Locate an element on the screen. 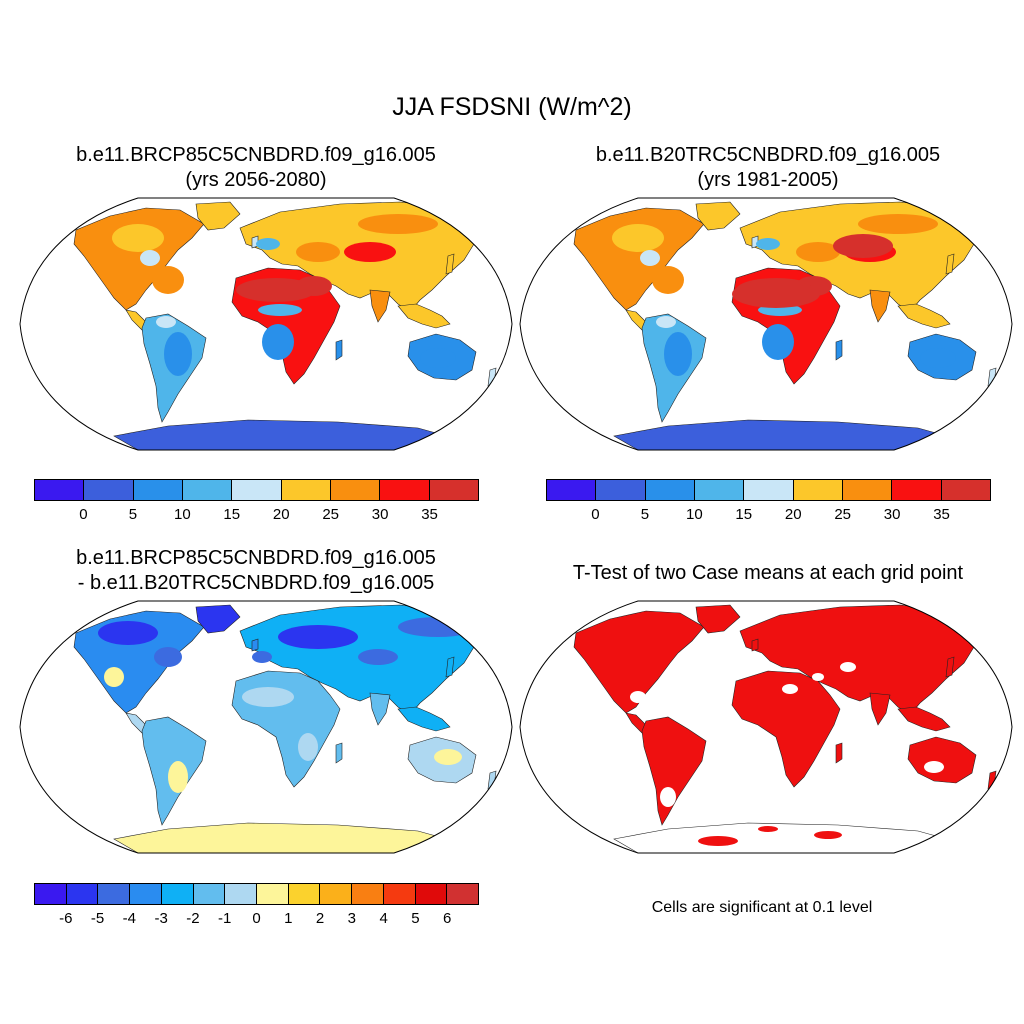 This screenshot has height=1024, width=1024. land-africa is located at coordinates (286, 729).